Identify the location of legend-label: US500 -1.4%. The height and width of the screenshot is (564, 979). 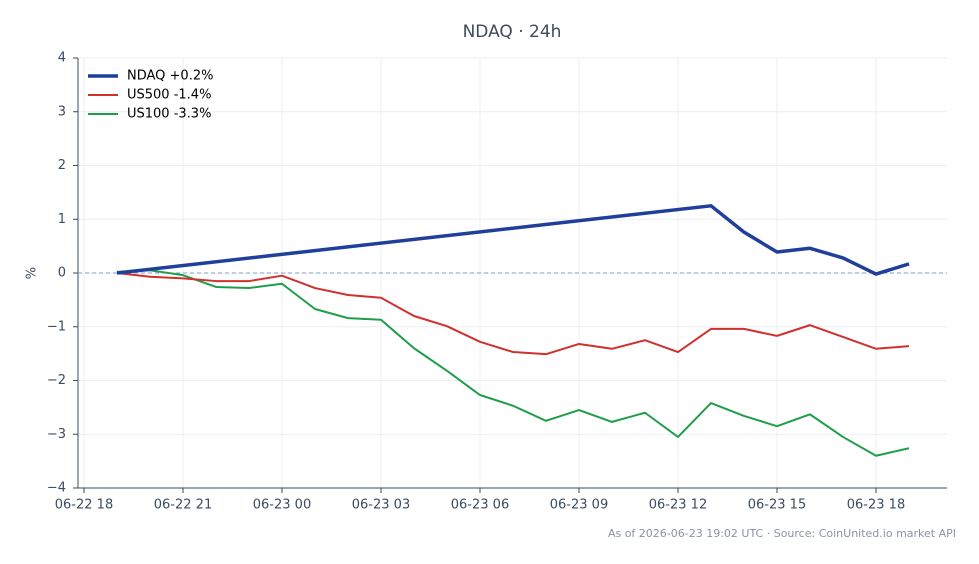
(169, 95).